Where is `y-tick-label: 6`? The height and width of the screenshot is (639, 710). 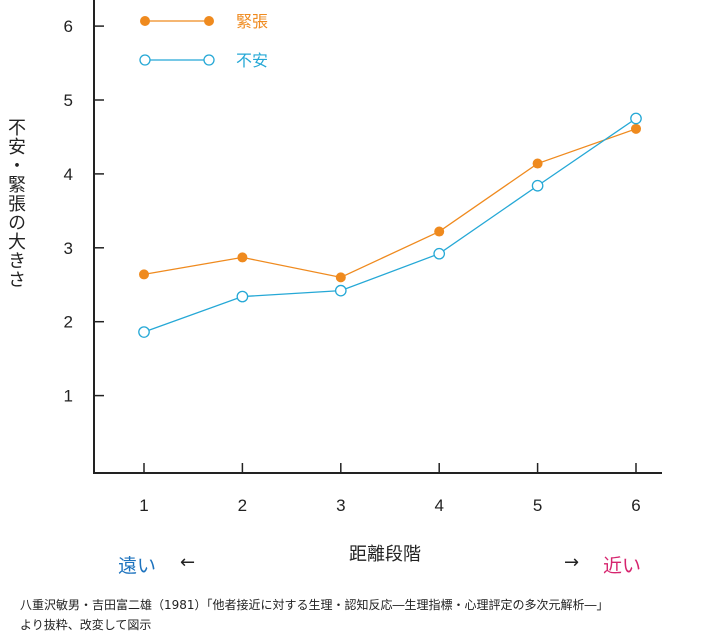 y-tick-label: 6 is located at coordinates (68, 26).